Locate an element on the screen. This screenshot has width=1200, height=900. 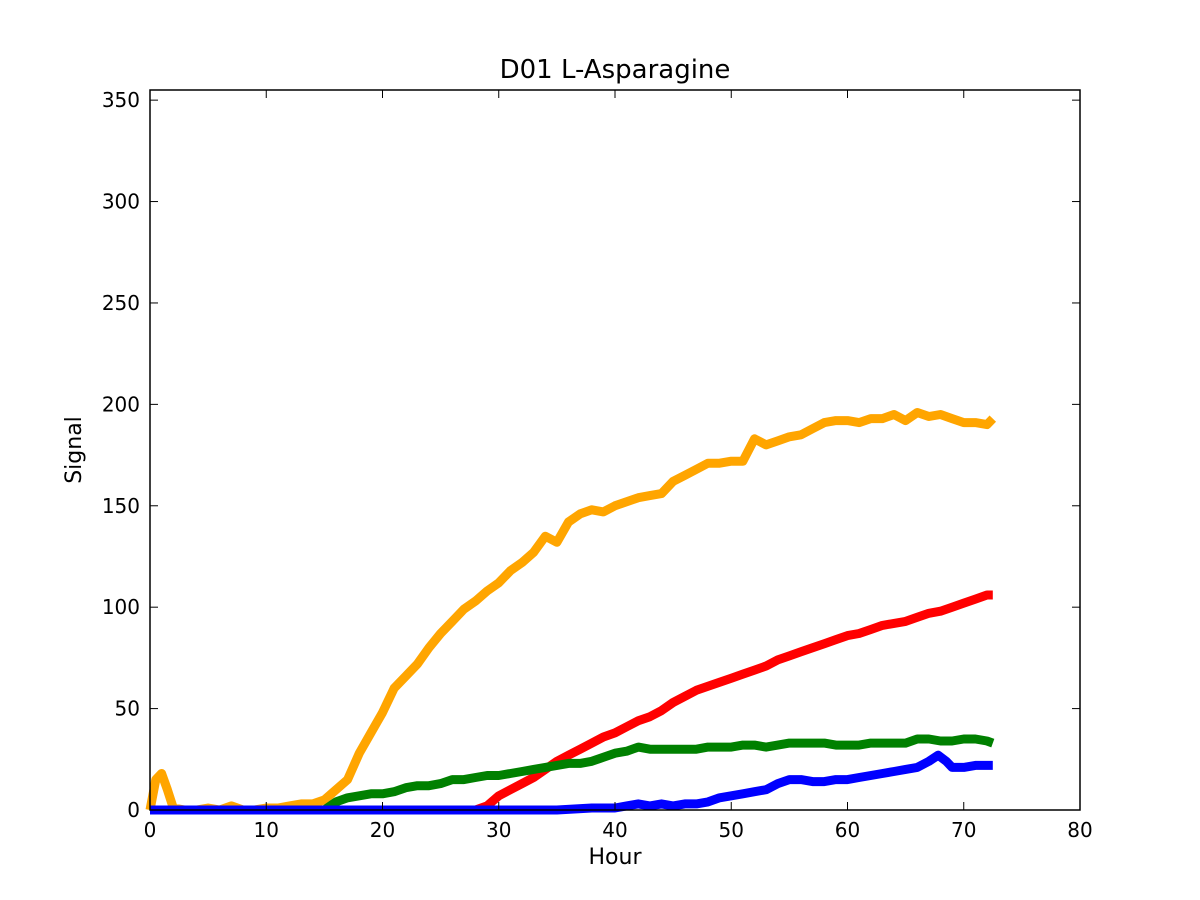
y-tick-label: 250 is located at coordinates (121, 303).